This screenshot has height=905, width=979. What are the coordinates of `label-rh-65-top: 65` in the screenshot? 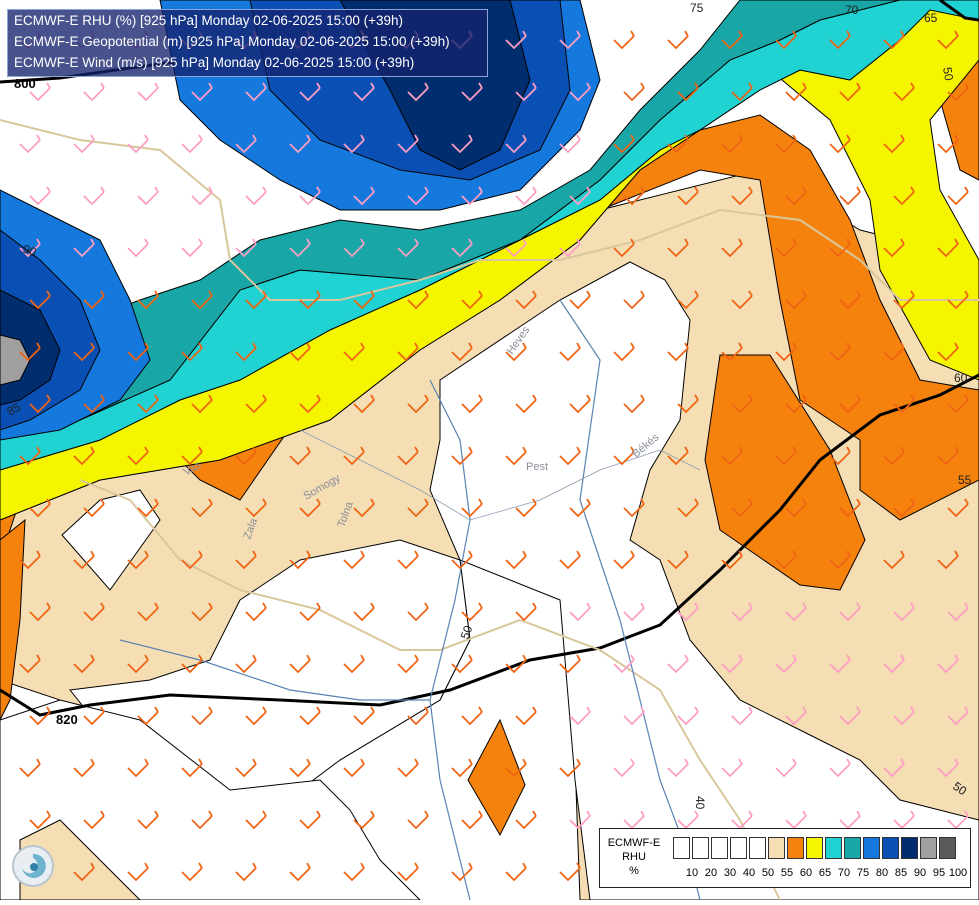 It's located at (931, 18).